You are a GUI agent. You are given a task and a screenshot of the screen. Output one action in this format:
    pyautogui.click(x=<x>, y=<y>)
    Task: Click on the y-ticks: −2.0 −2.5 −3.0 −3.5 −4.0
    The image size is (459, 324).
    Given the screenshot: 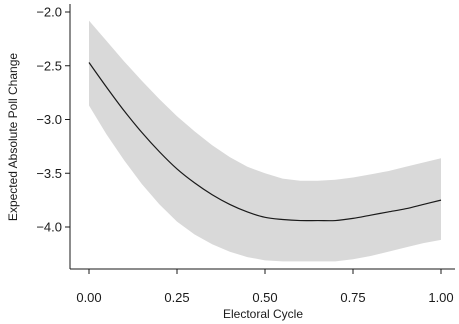 What is the action you would take?
    pyautogui.click(x=53, y=120)
    